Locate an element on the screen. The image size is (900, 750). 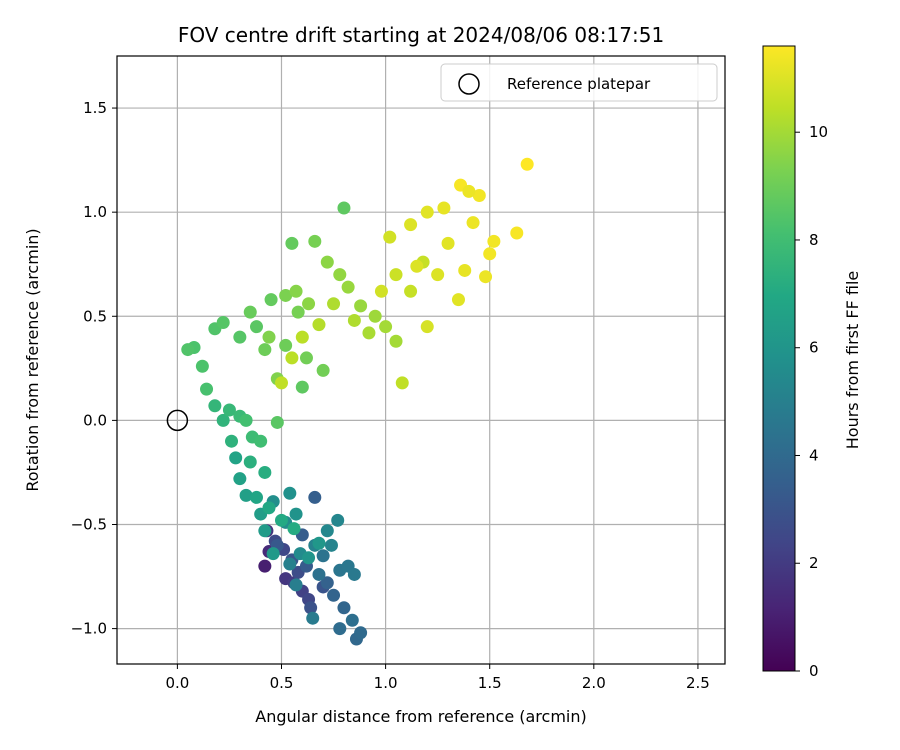
y-tick-label: 0.0 is located at coordinates (95, 420).